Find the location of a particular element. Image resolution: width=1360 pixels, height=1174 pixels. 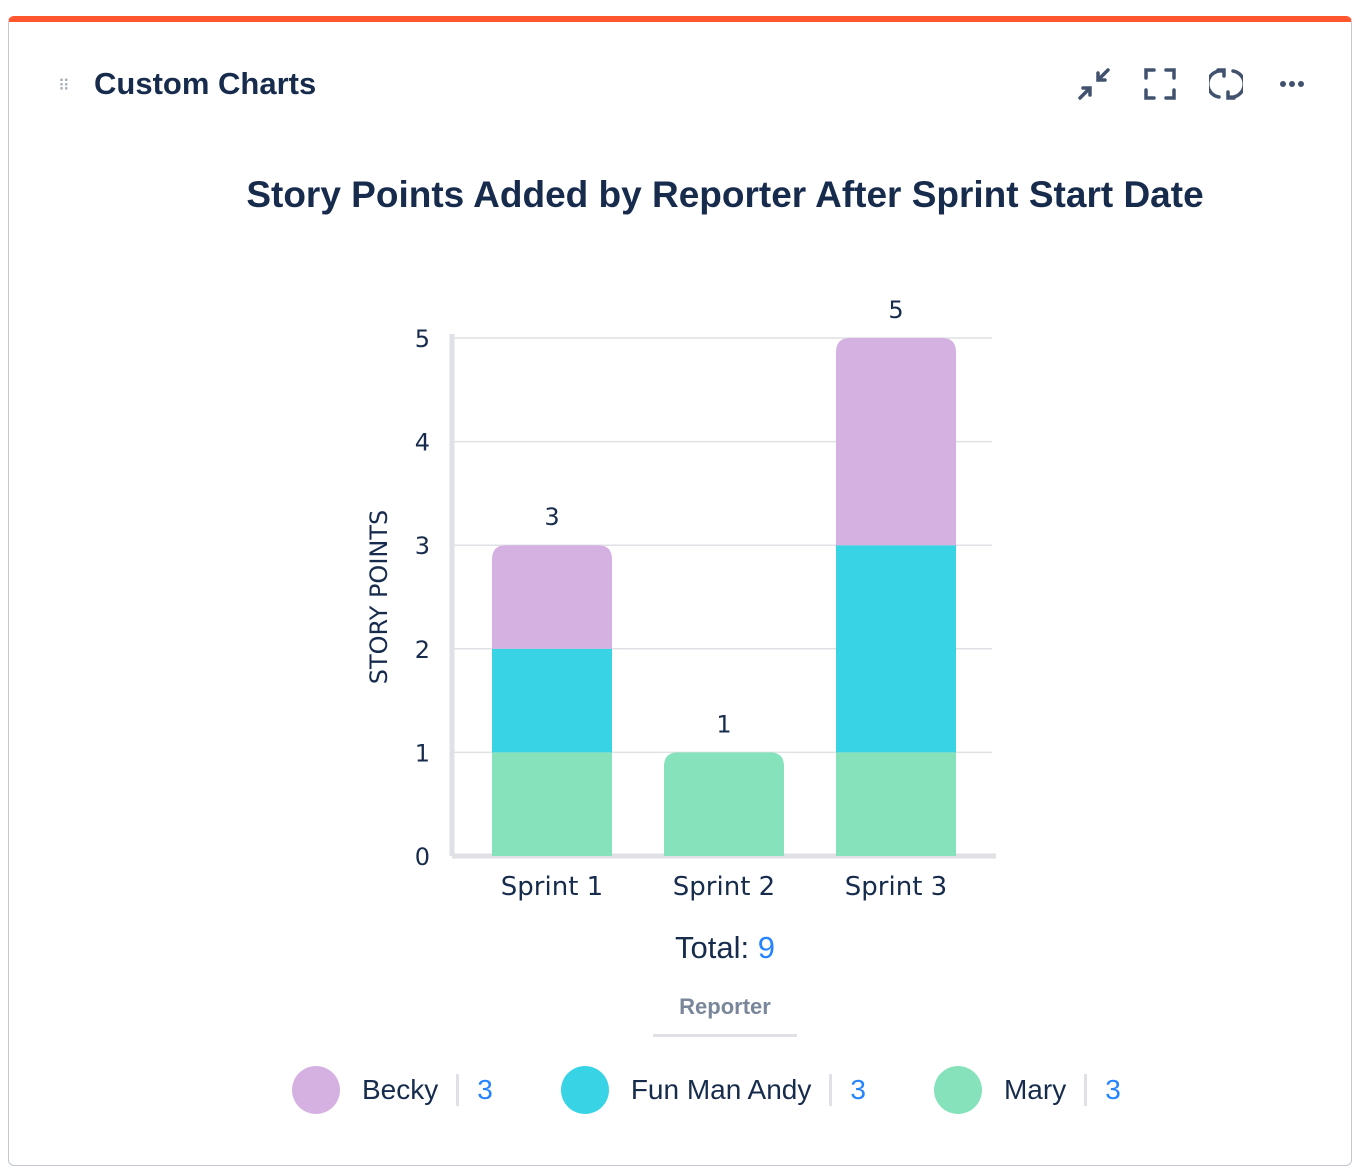

x-tick-label: Sprint 3 is located at coordinates (896, 887).